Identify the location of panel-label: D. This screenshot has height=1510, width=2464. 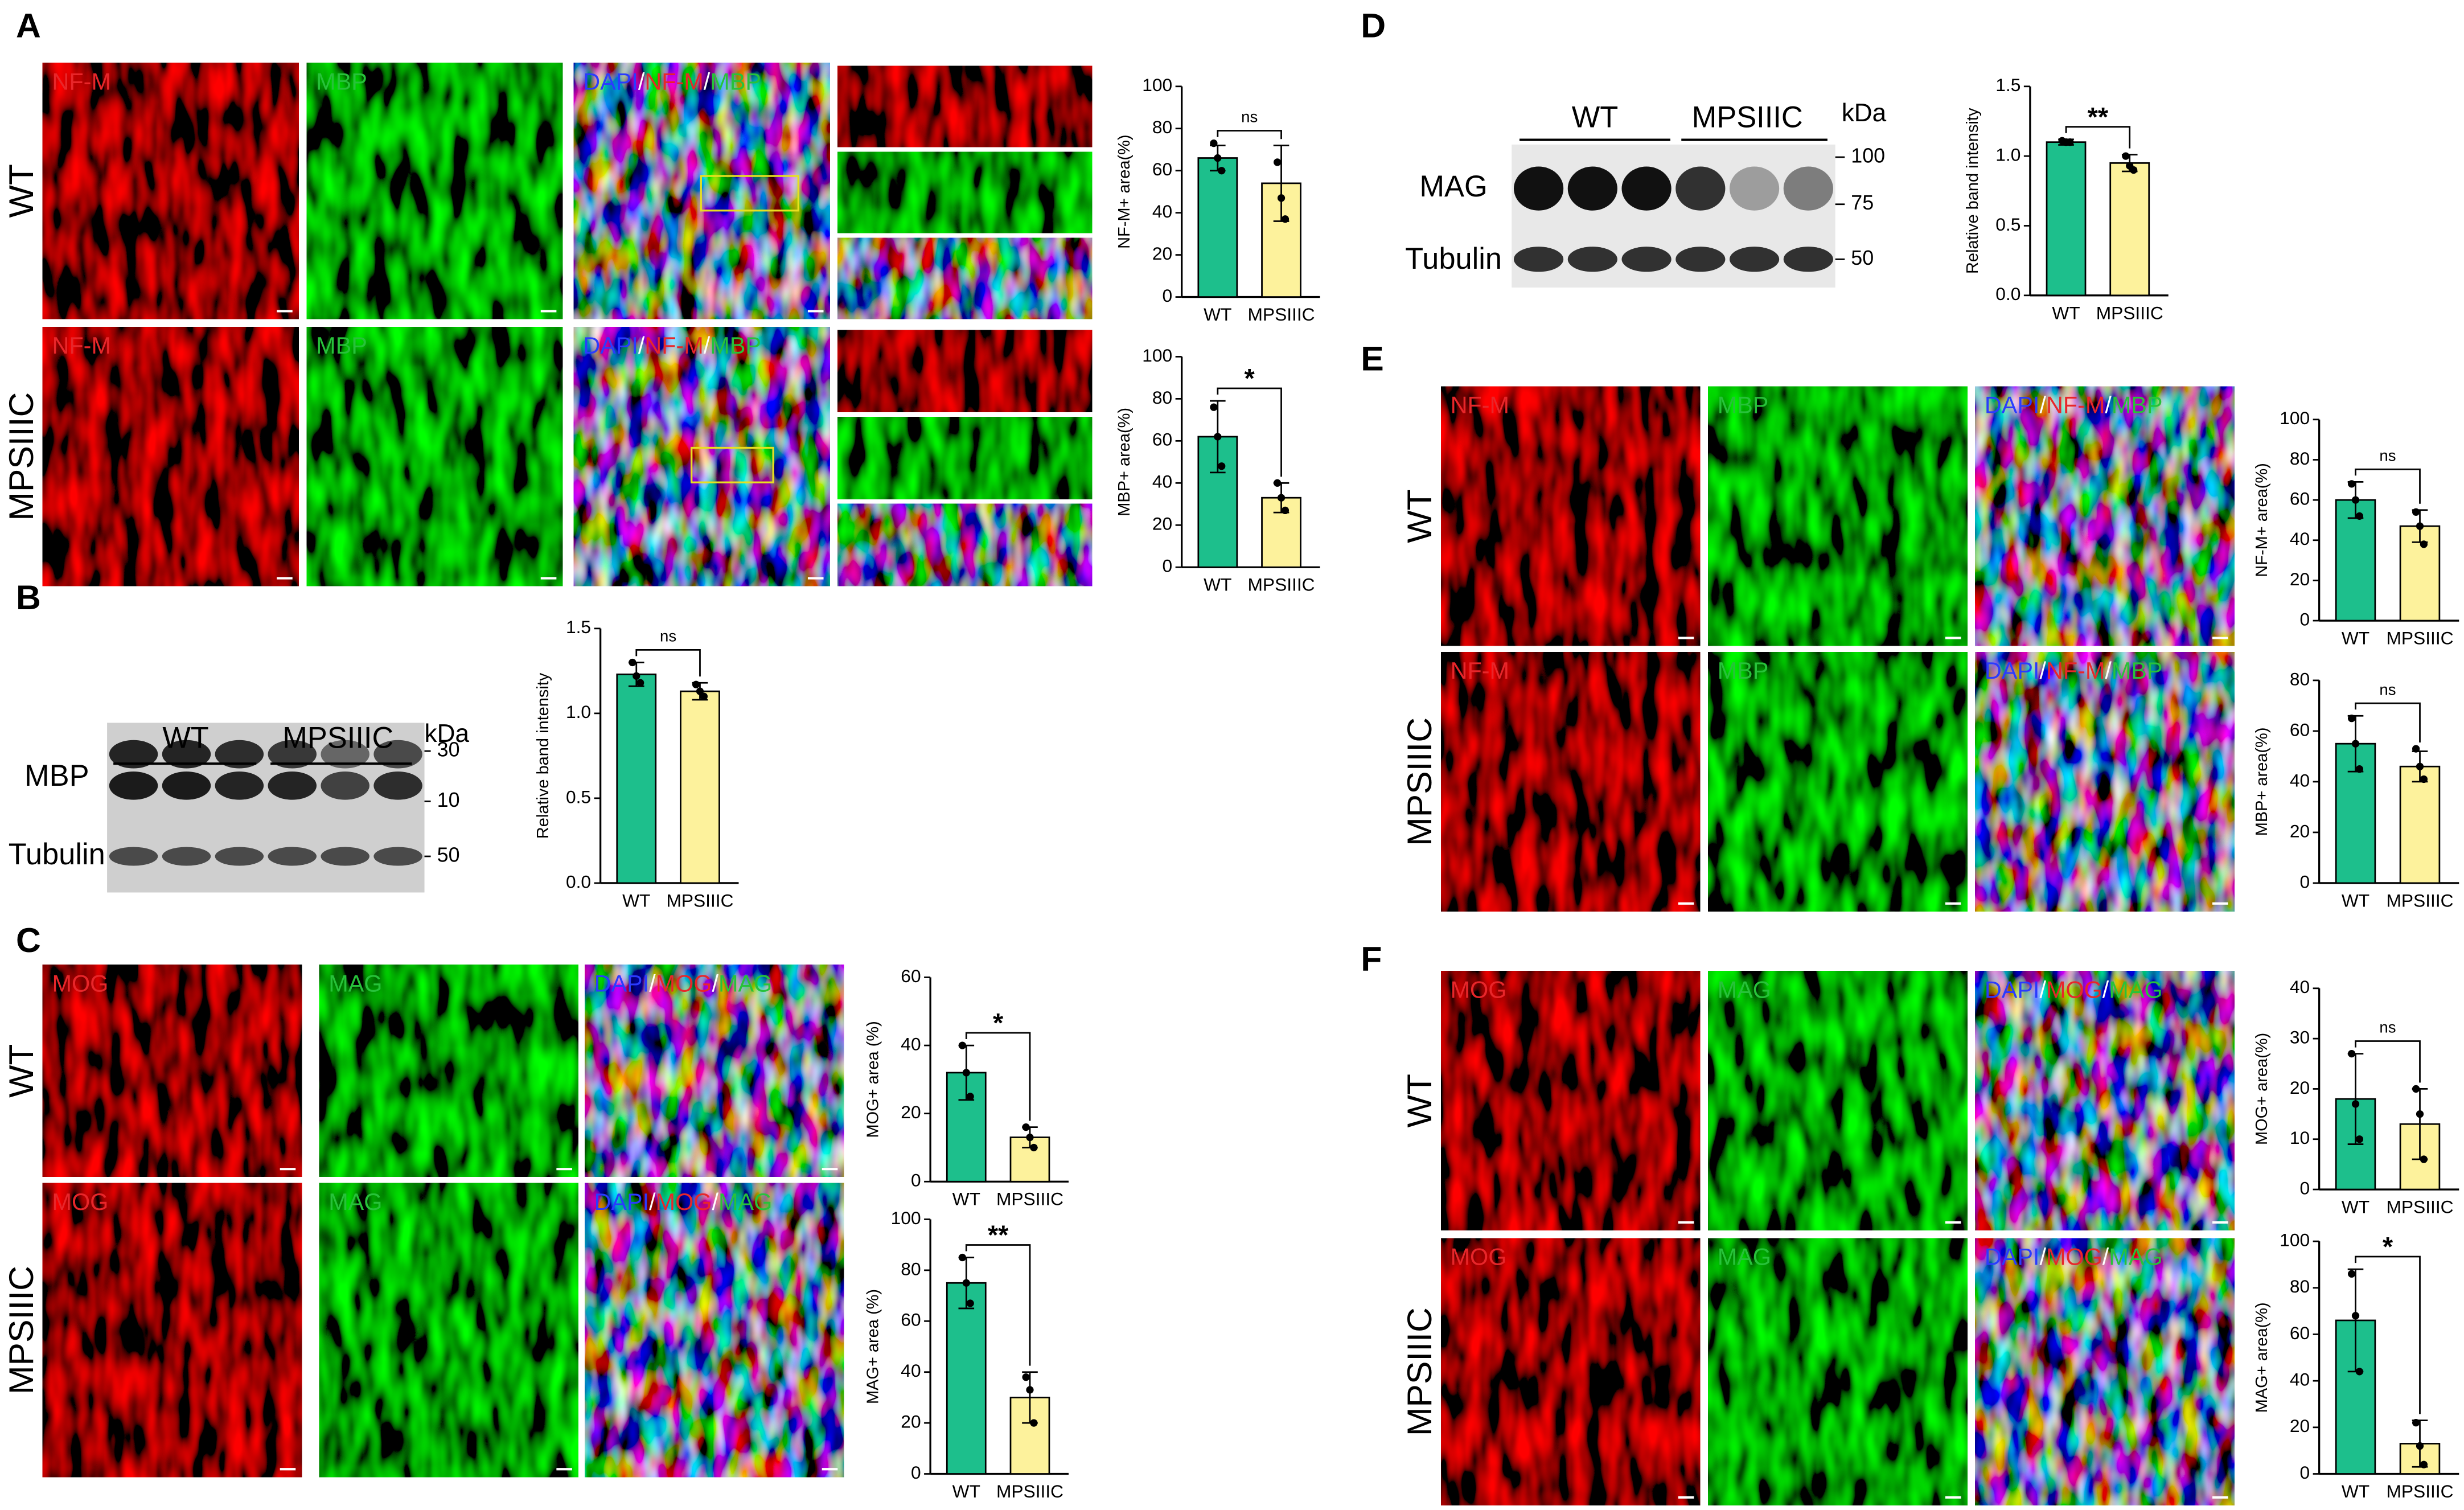
(1373, 25).